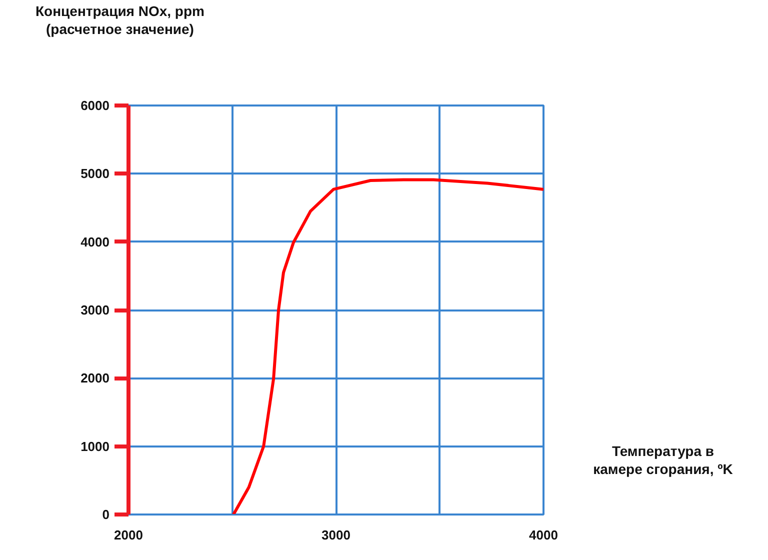  I want to click on x-tick-label: 3000, so click(336, 535).